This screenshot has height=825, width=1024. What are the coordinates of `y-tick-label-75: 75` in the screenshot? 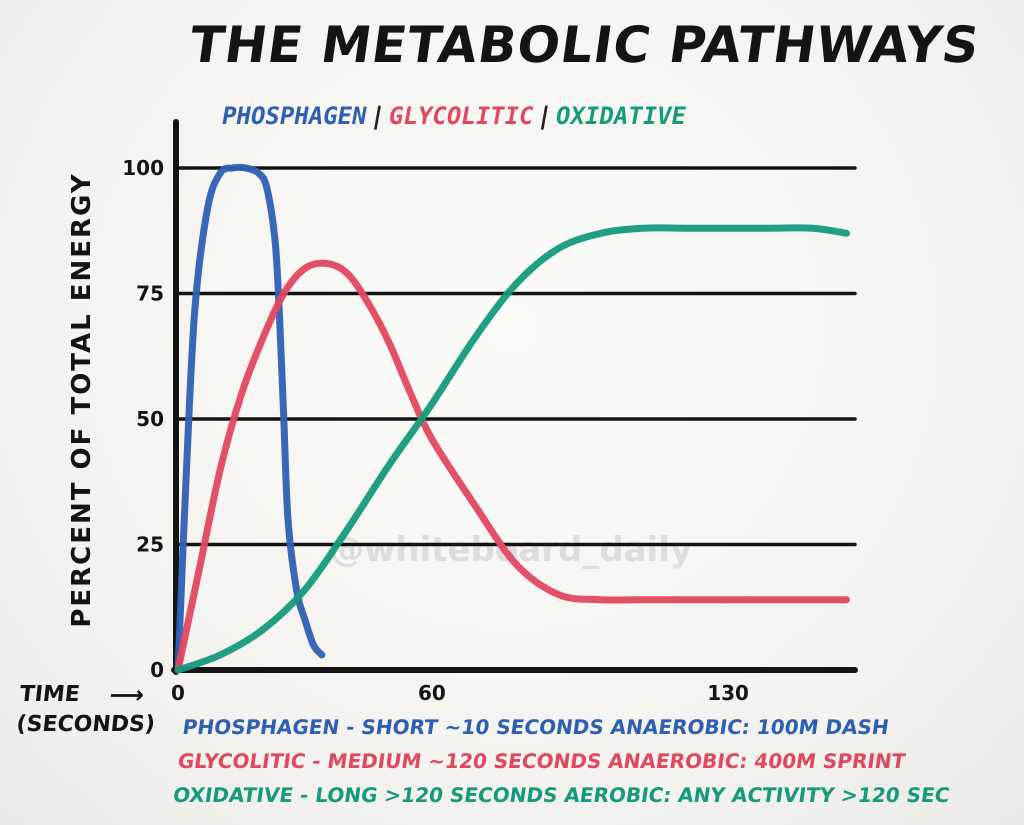 It's located at (150, 294).